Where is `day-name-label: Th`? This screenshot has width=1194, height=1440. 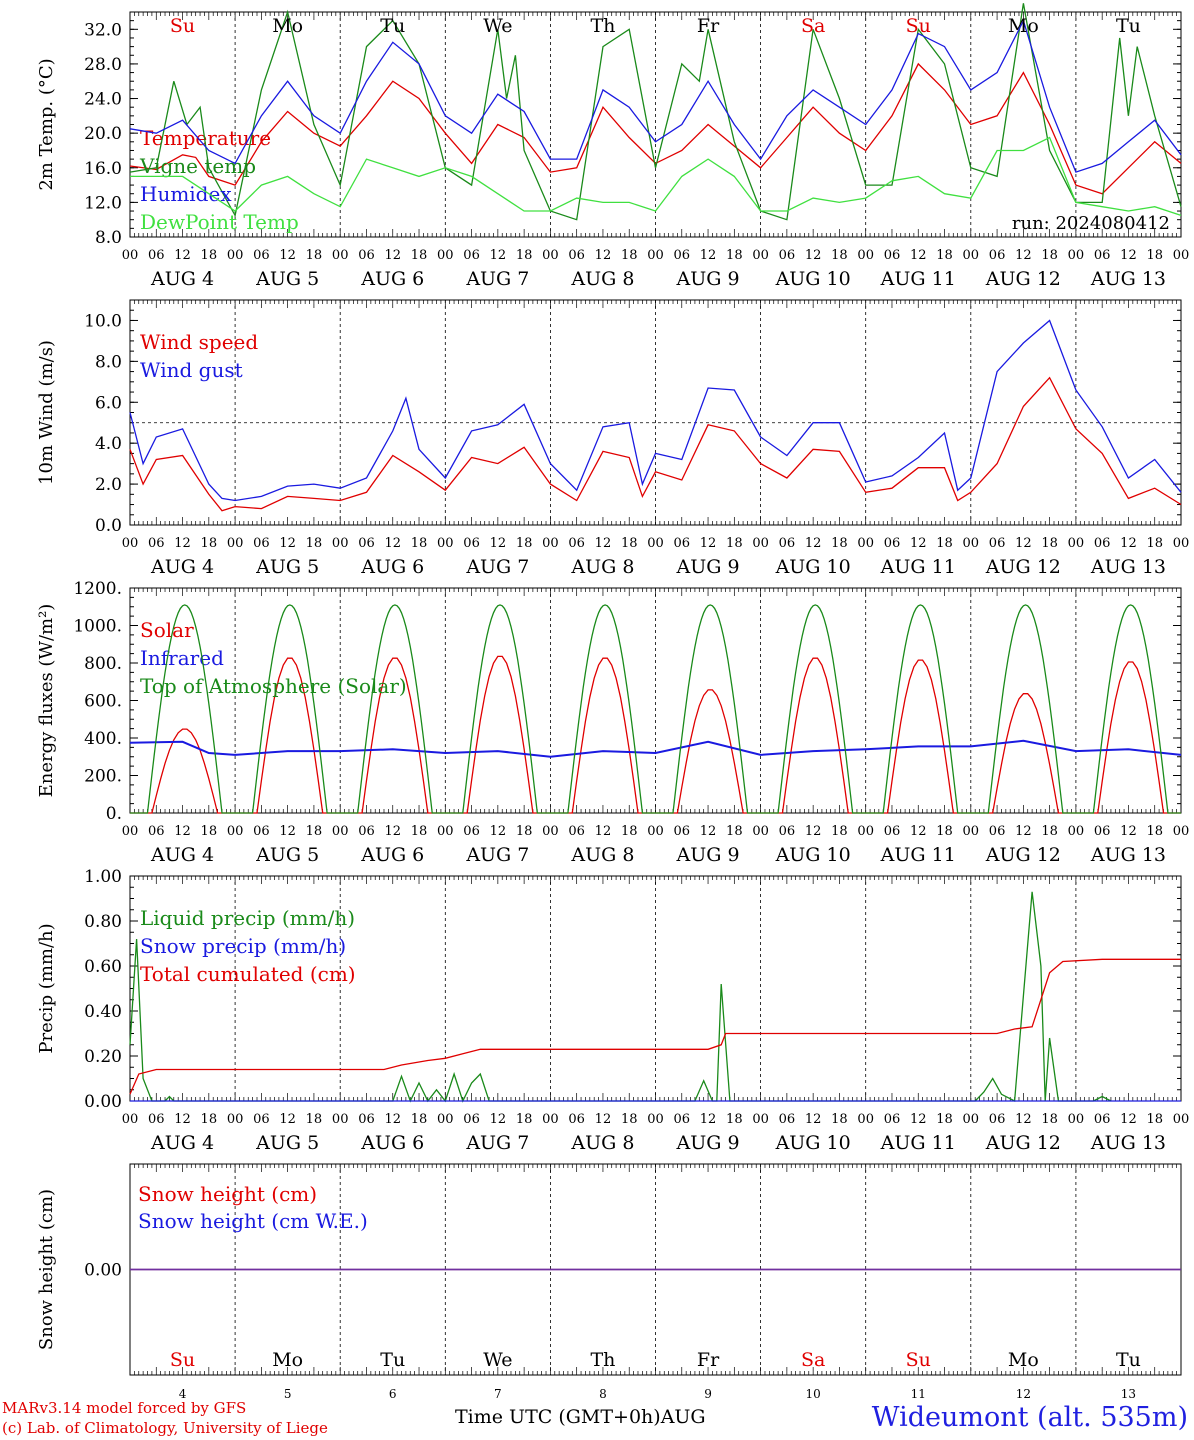
day-name-label: Th is located at coordinates (602, 26).